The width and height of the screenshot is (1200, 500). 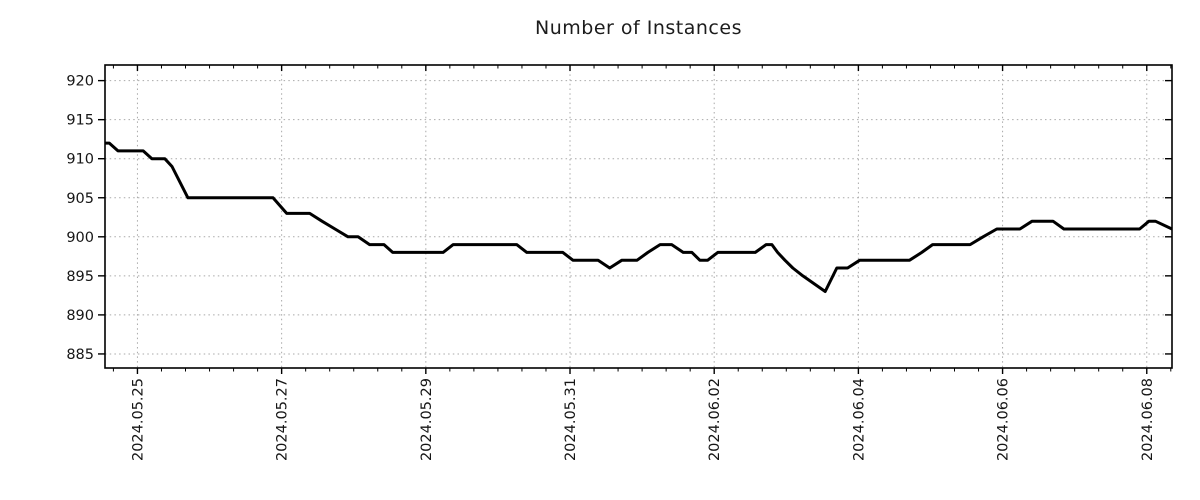 I want to click on x-tick-label: 2024.06.02, so click(x=715, y=419).